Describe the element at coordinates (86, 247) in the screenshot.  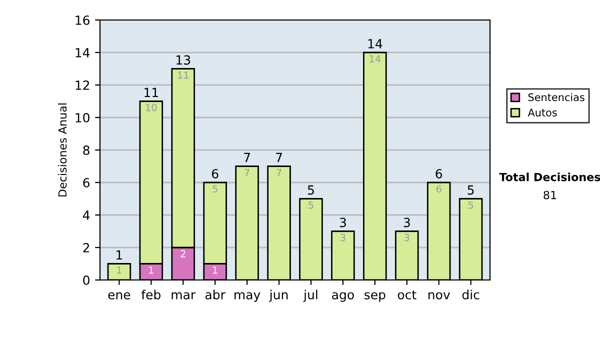
I see `y-tick-label: 2` at that location.